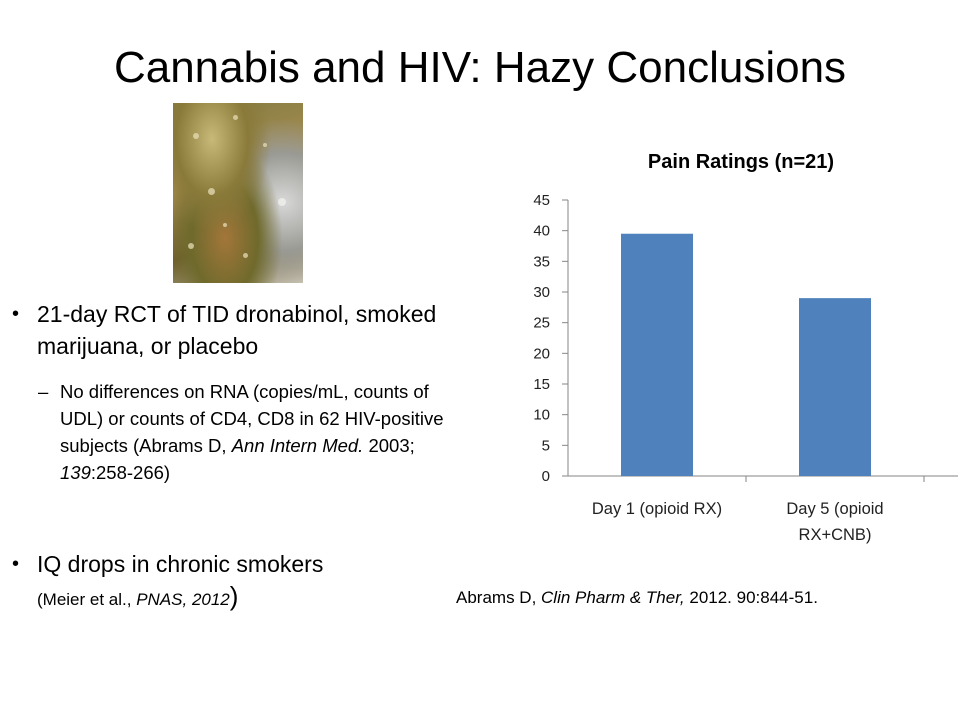 This screenshot has width=960, height=720. What do you see at coordinates (238, 193) in the screenshot?
I see `cannabis-photo` at bounding box center [238, 193].